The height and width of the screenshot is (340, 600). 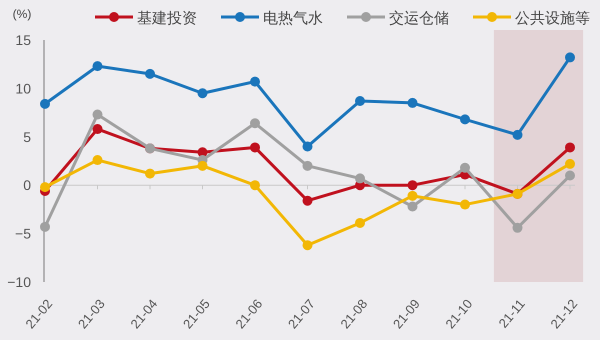 What do you see at coordinates (19, 282) in the screenshot?
I see `y-tick-label: −10` at bounding box center [19, 282].